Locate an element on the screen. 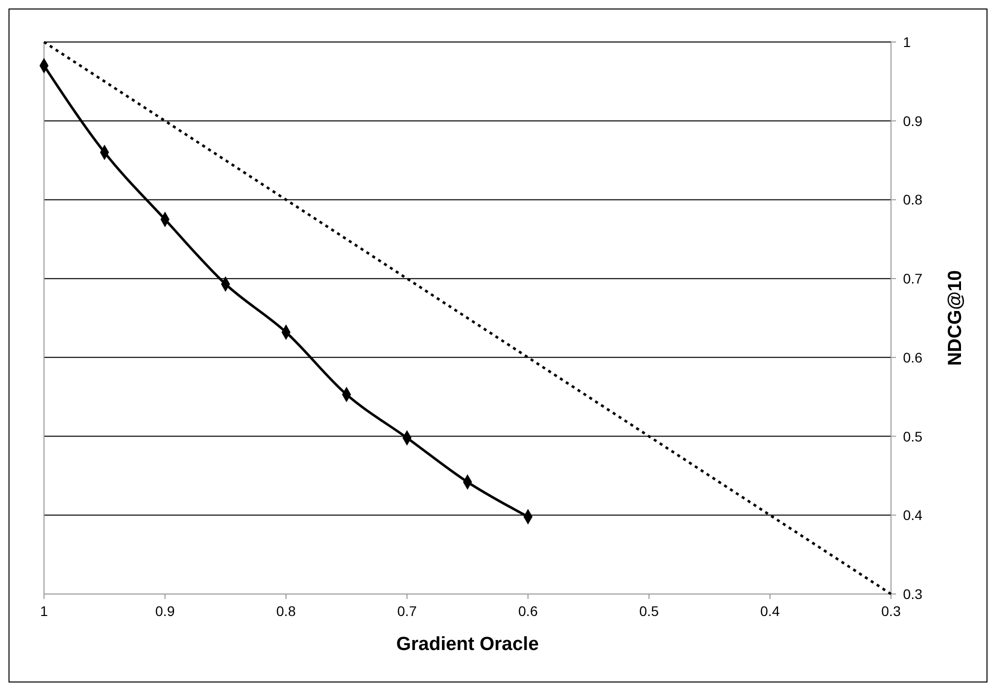 The width and height of the screenshot is (996, 691). y-tick-label: 1 is located at coordinates (907, 42).